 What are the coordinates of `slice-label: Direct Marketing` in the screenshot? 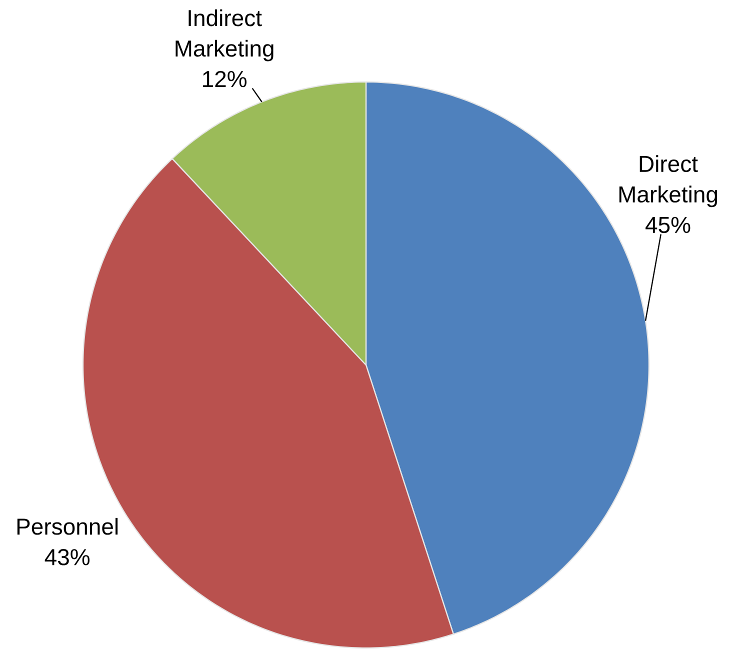 It's located at (668, 181).